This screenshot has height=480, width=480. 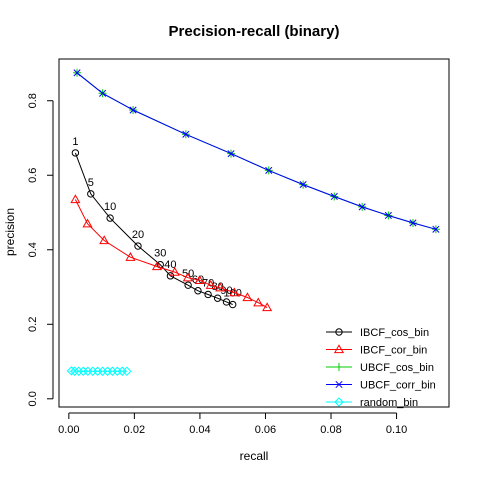 I want to click on point-label: 100, so click(x=233, y=294).